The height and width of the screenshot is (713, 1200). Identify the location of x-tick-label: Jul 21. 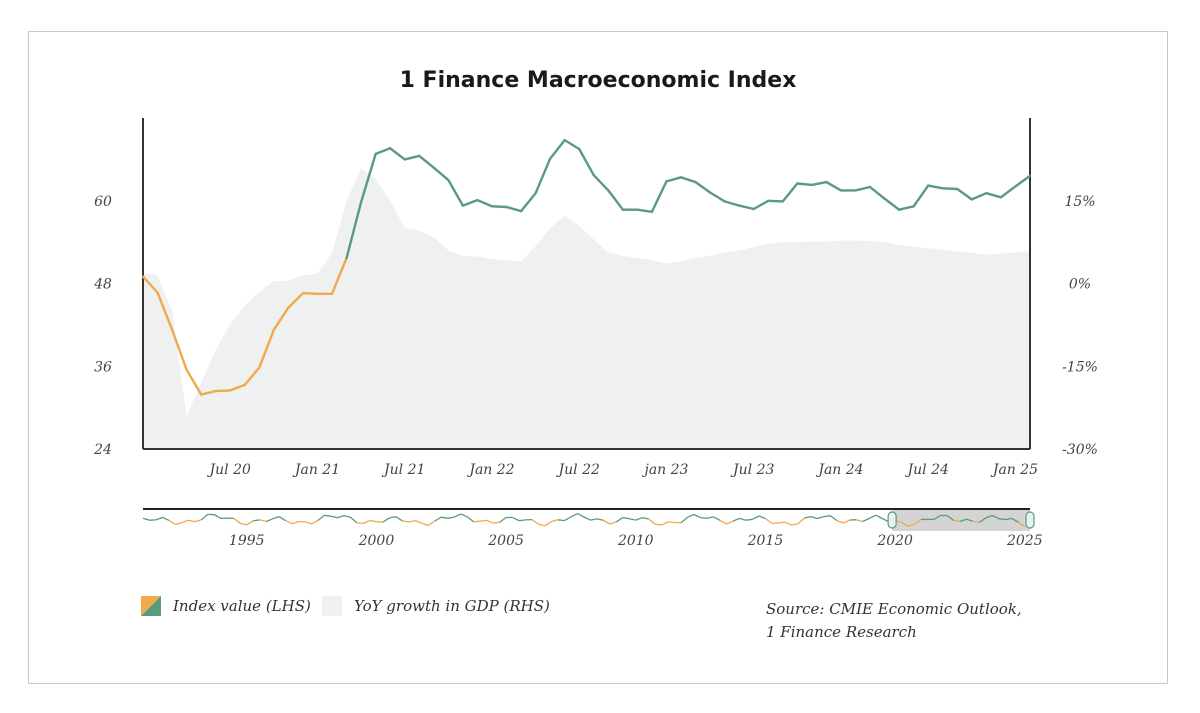
(403, 470).